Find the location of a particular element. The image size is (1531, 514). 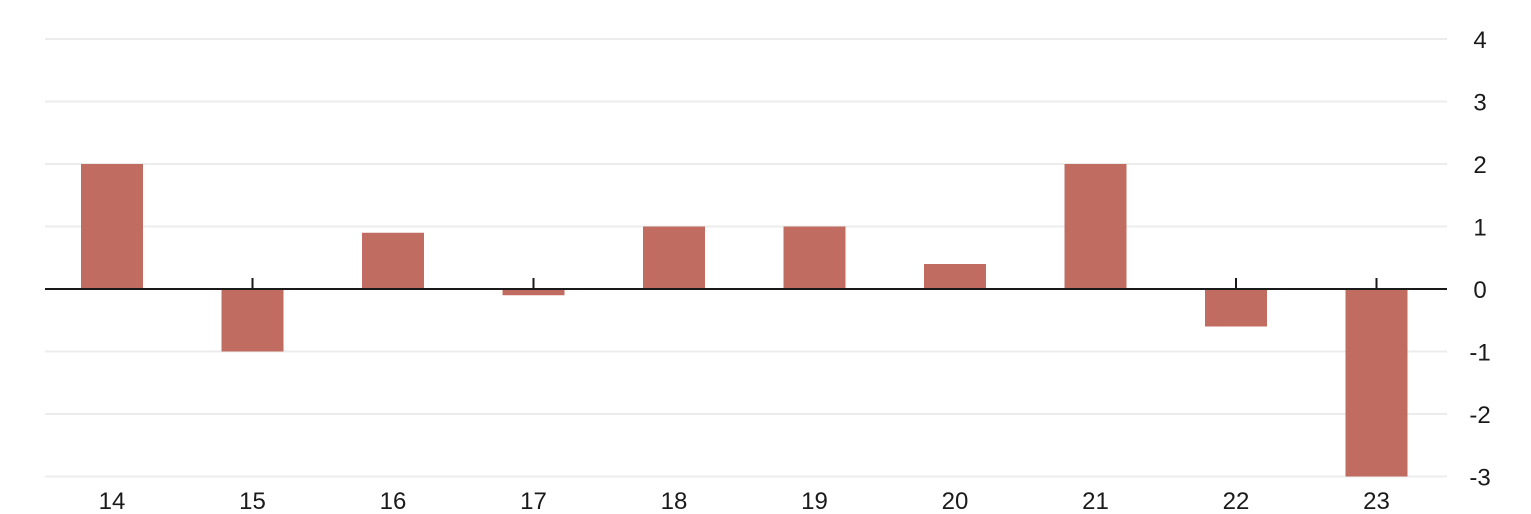

x-tick-label: 18 is located at coordinates (674, 501).